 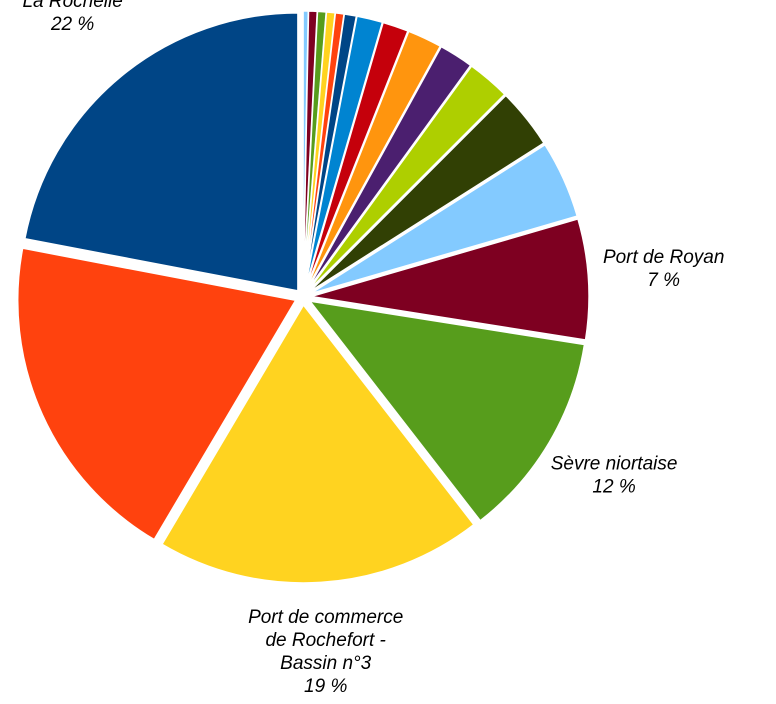 I want to click on slice-value-label: 7 %, so click(x=663, y=280).